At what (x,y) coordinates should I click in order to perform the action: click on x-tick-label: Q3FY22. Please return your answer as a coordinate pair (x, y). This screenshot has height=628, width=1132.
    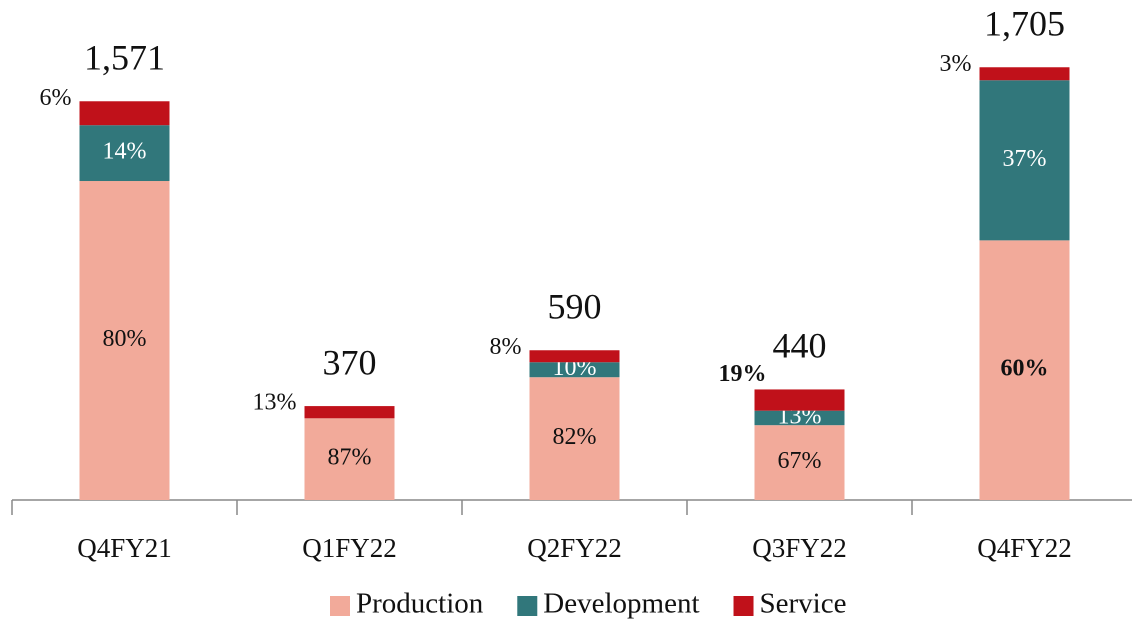
    Looking at the image, I should click on (799, 548).